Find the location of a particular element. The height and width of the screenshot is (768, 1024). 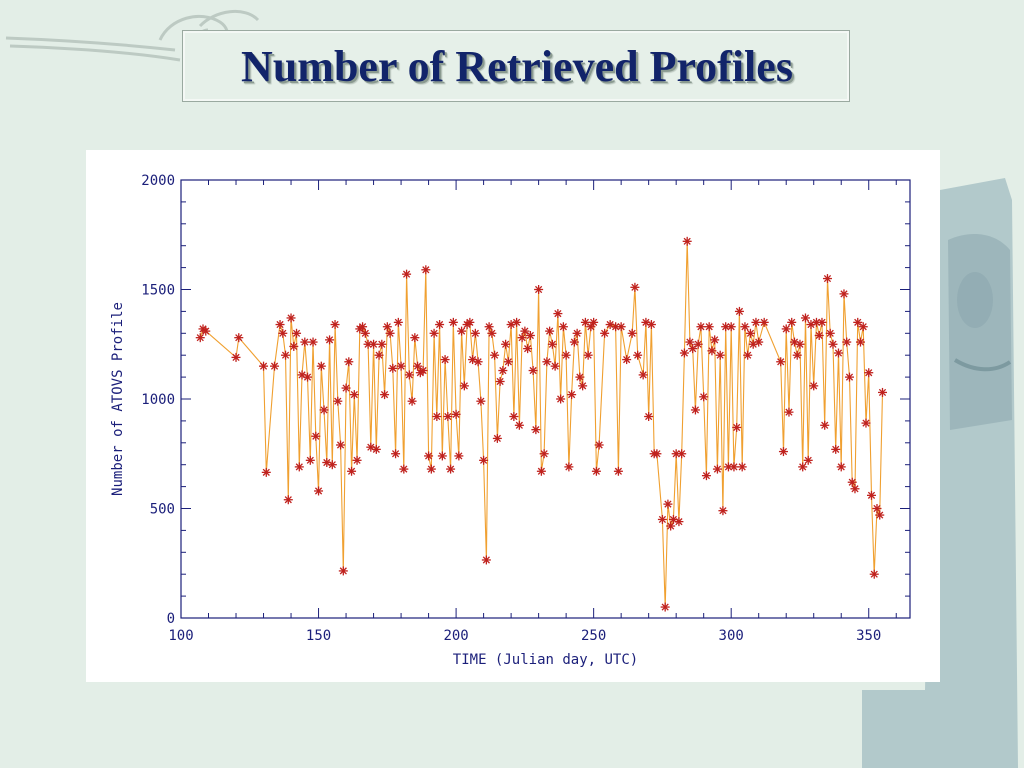

x-axis-label: TIME (Julian day, UTC) is located at coordinates (545, 660).